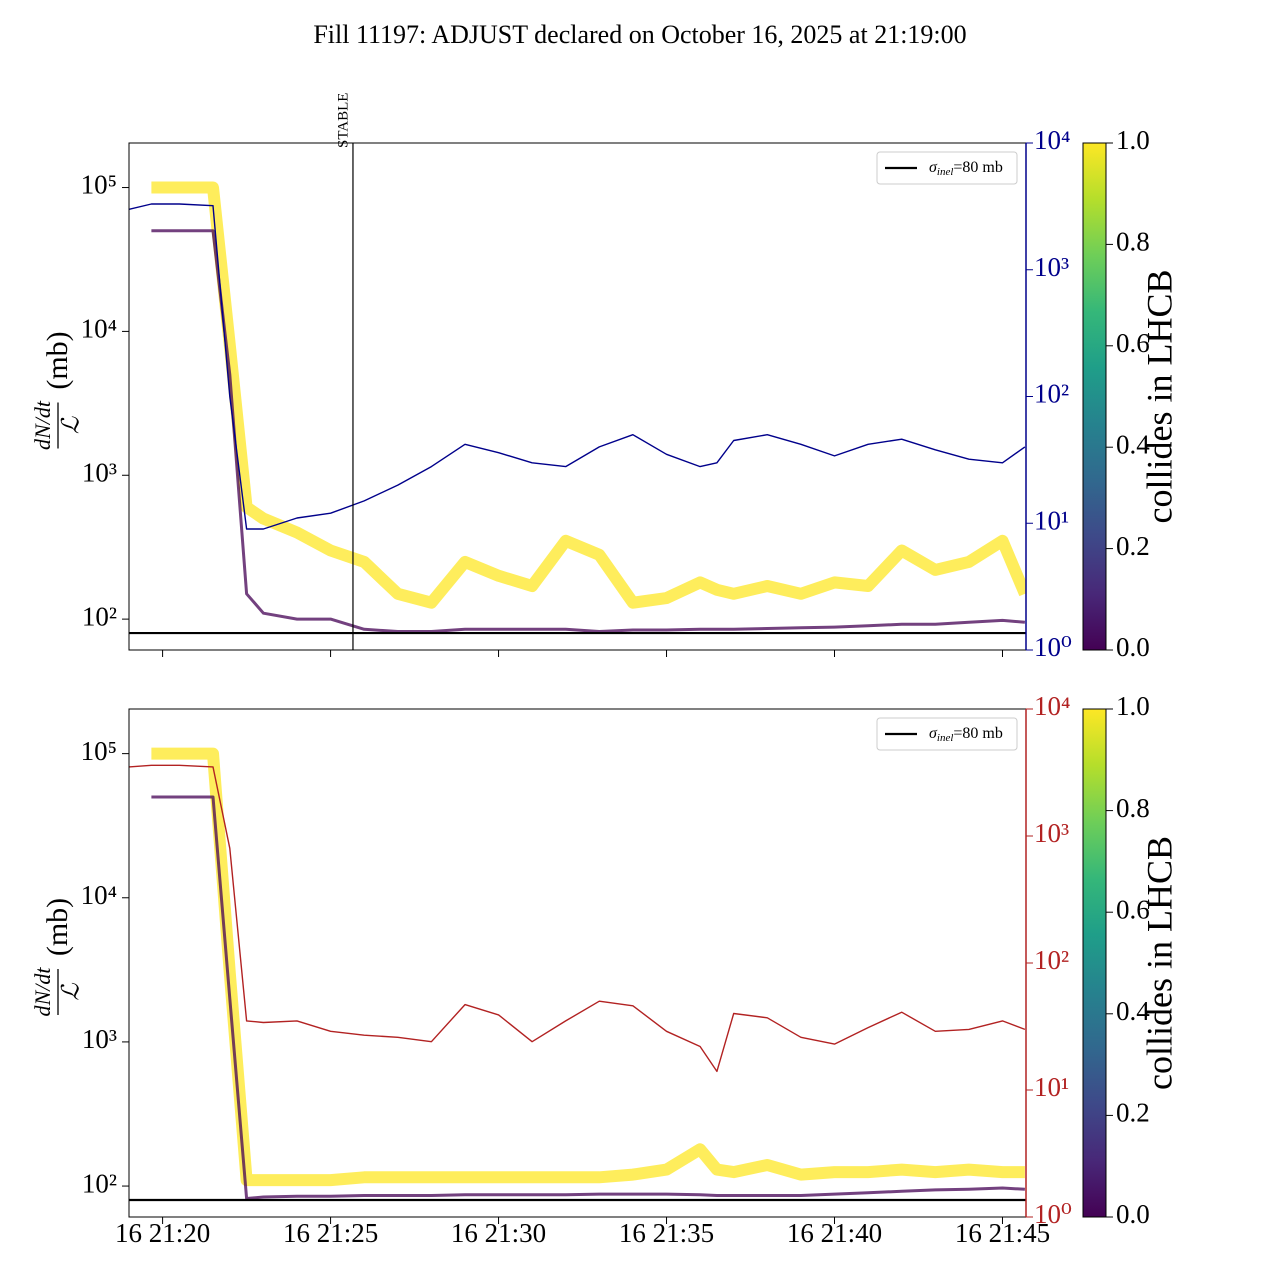 The image size is (1280, 1280). I want to click on stable-label: STABLE, so click(343, 120).